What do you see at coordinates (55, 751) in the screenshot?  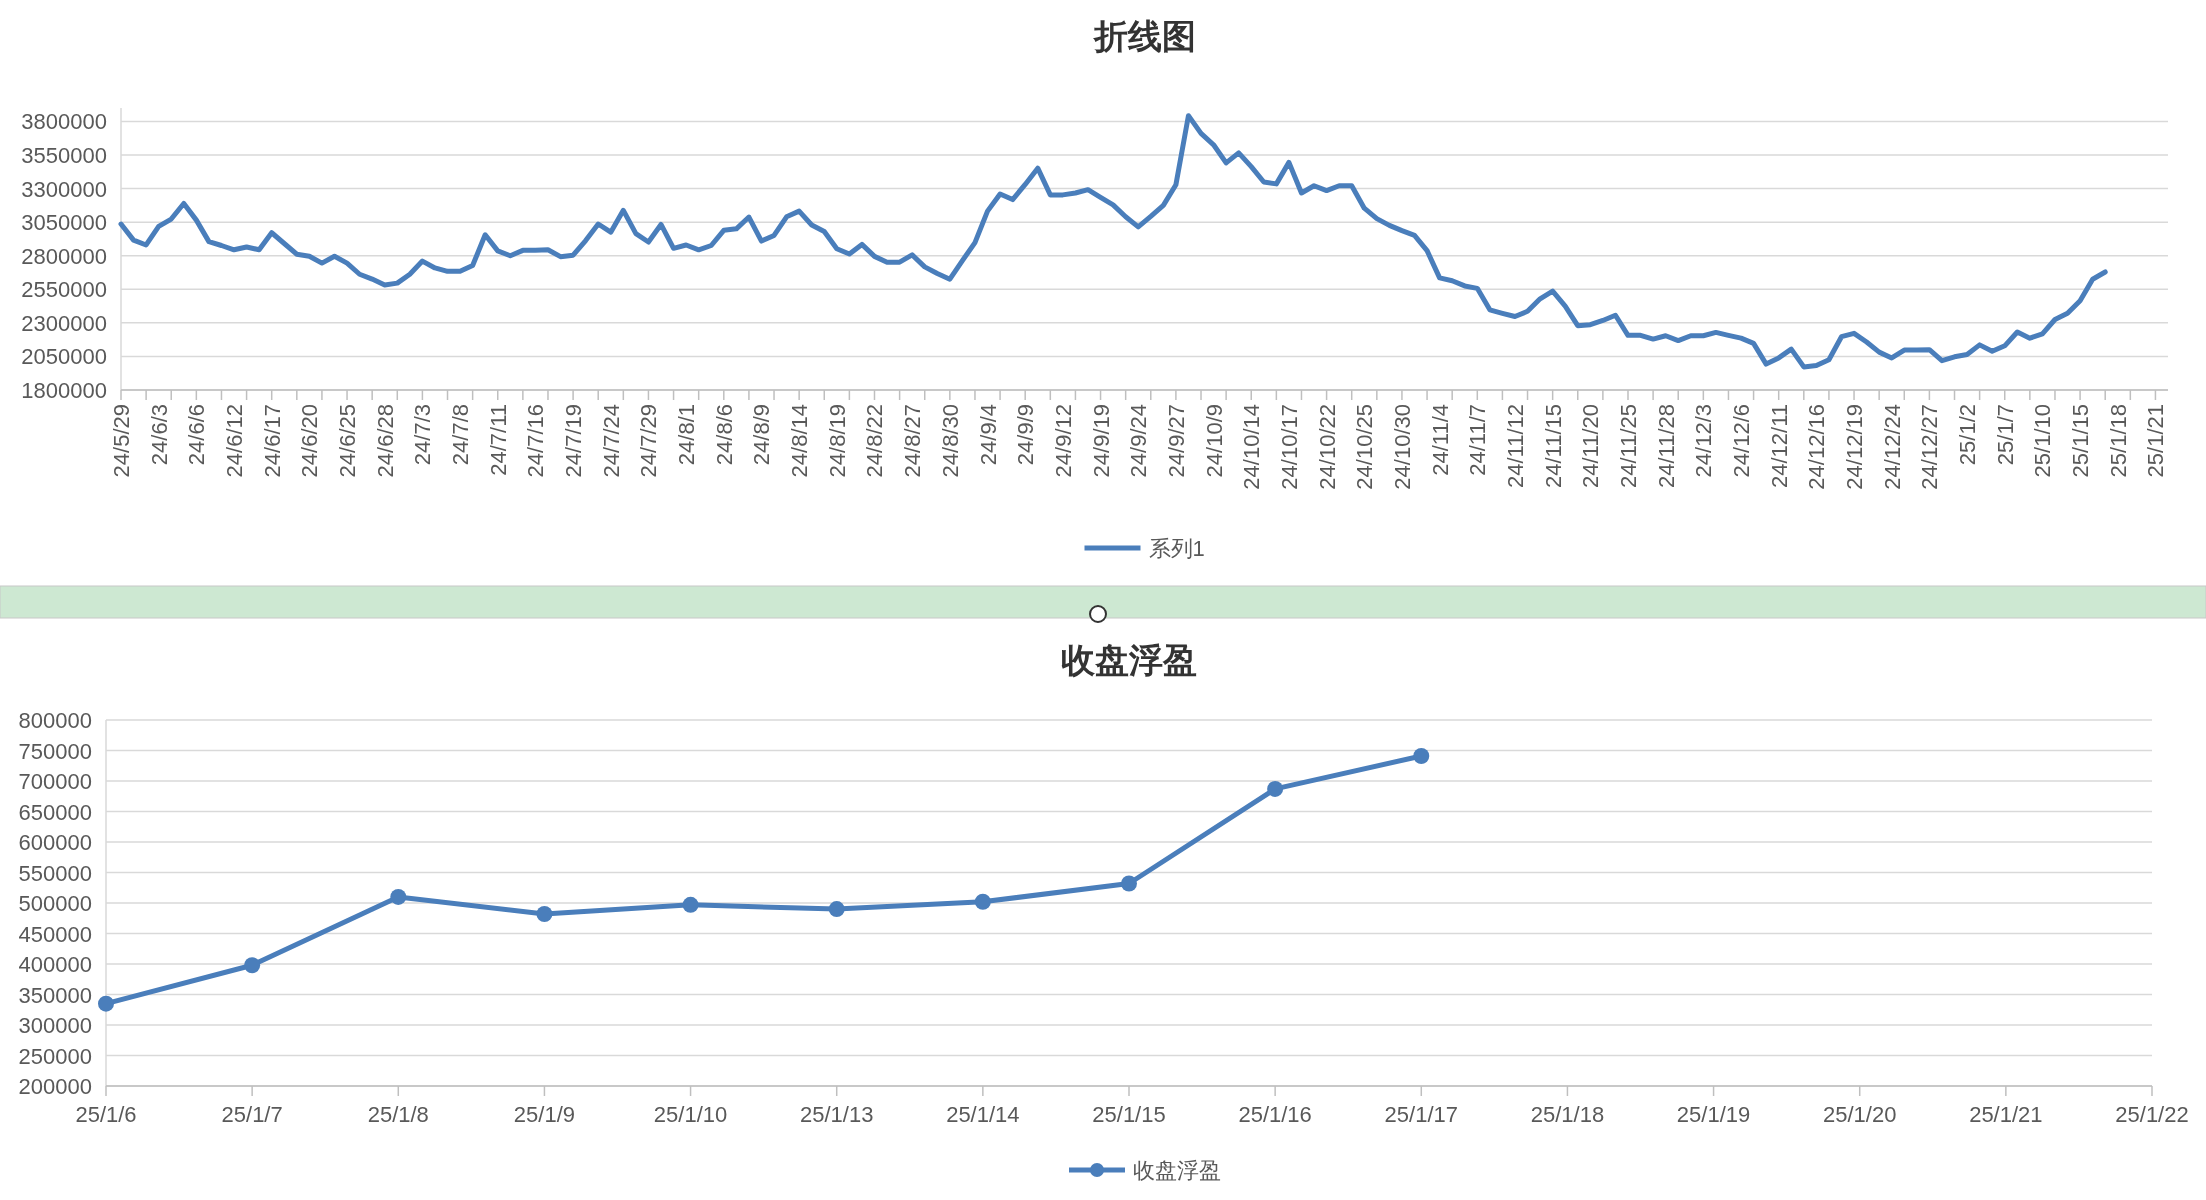 I see `y-tick-label: 750000` at bounding box center [55, 751].